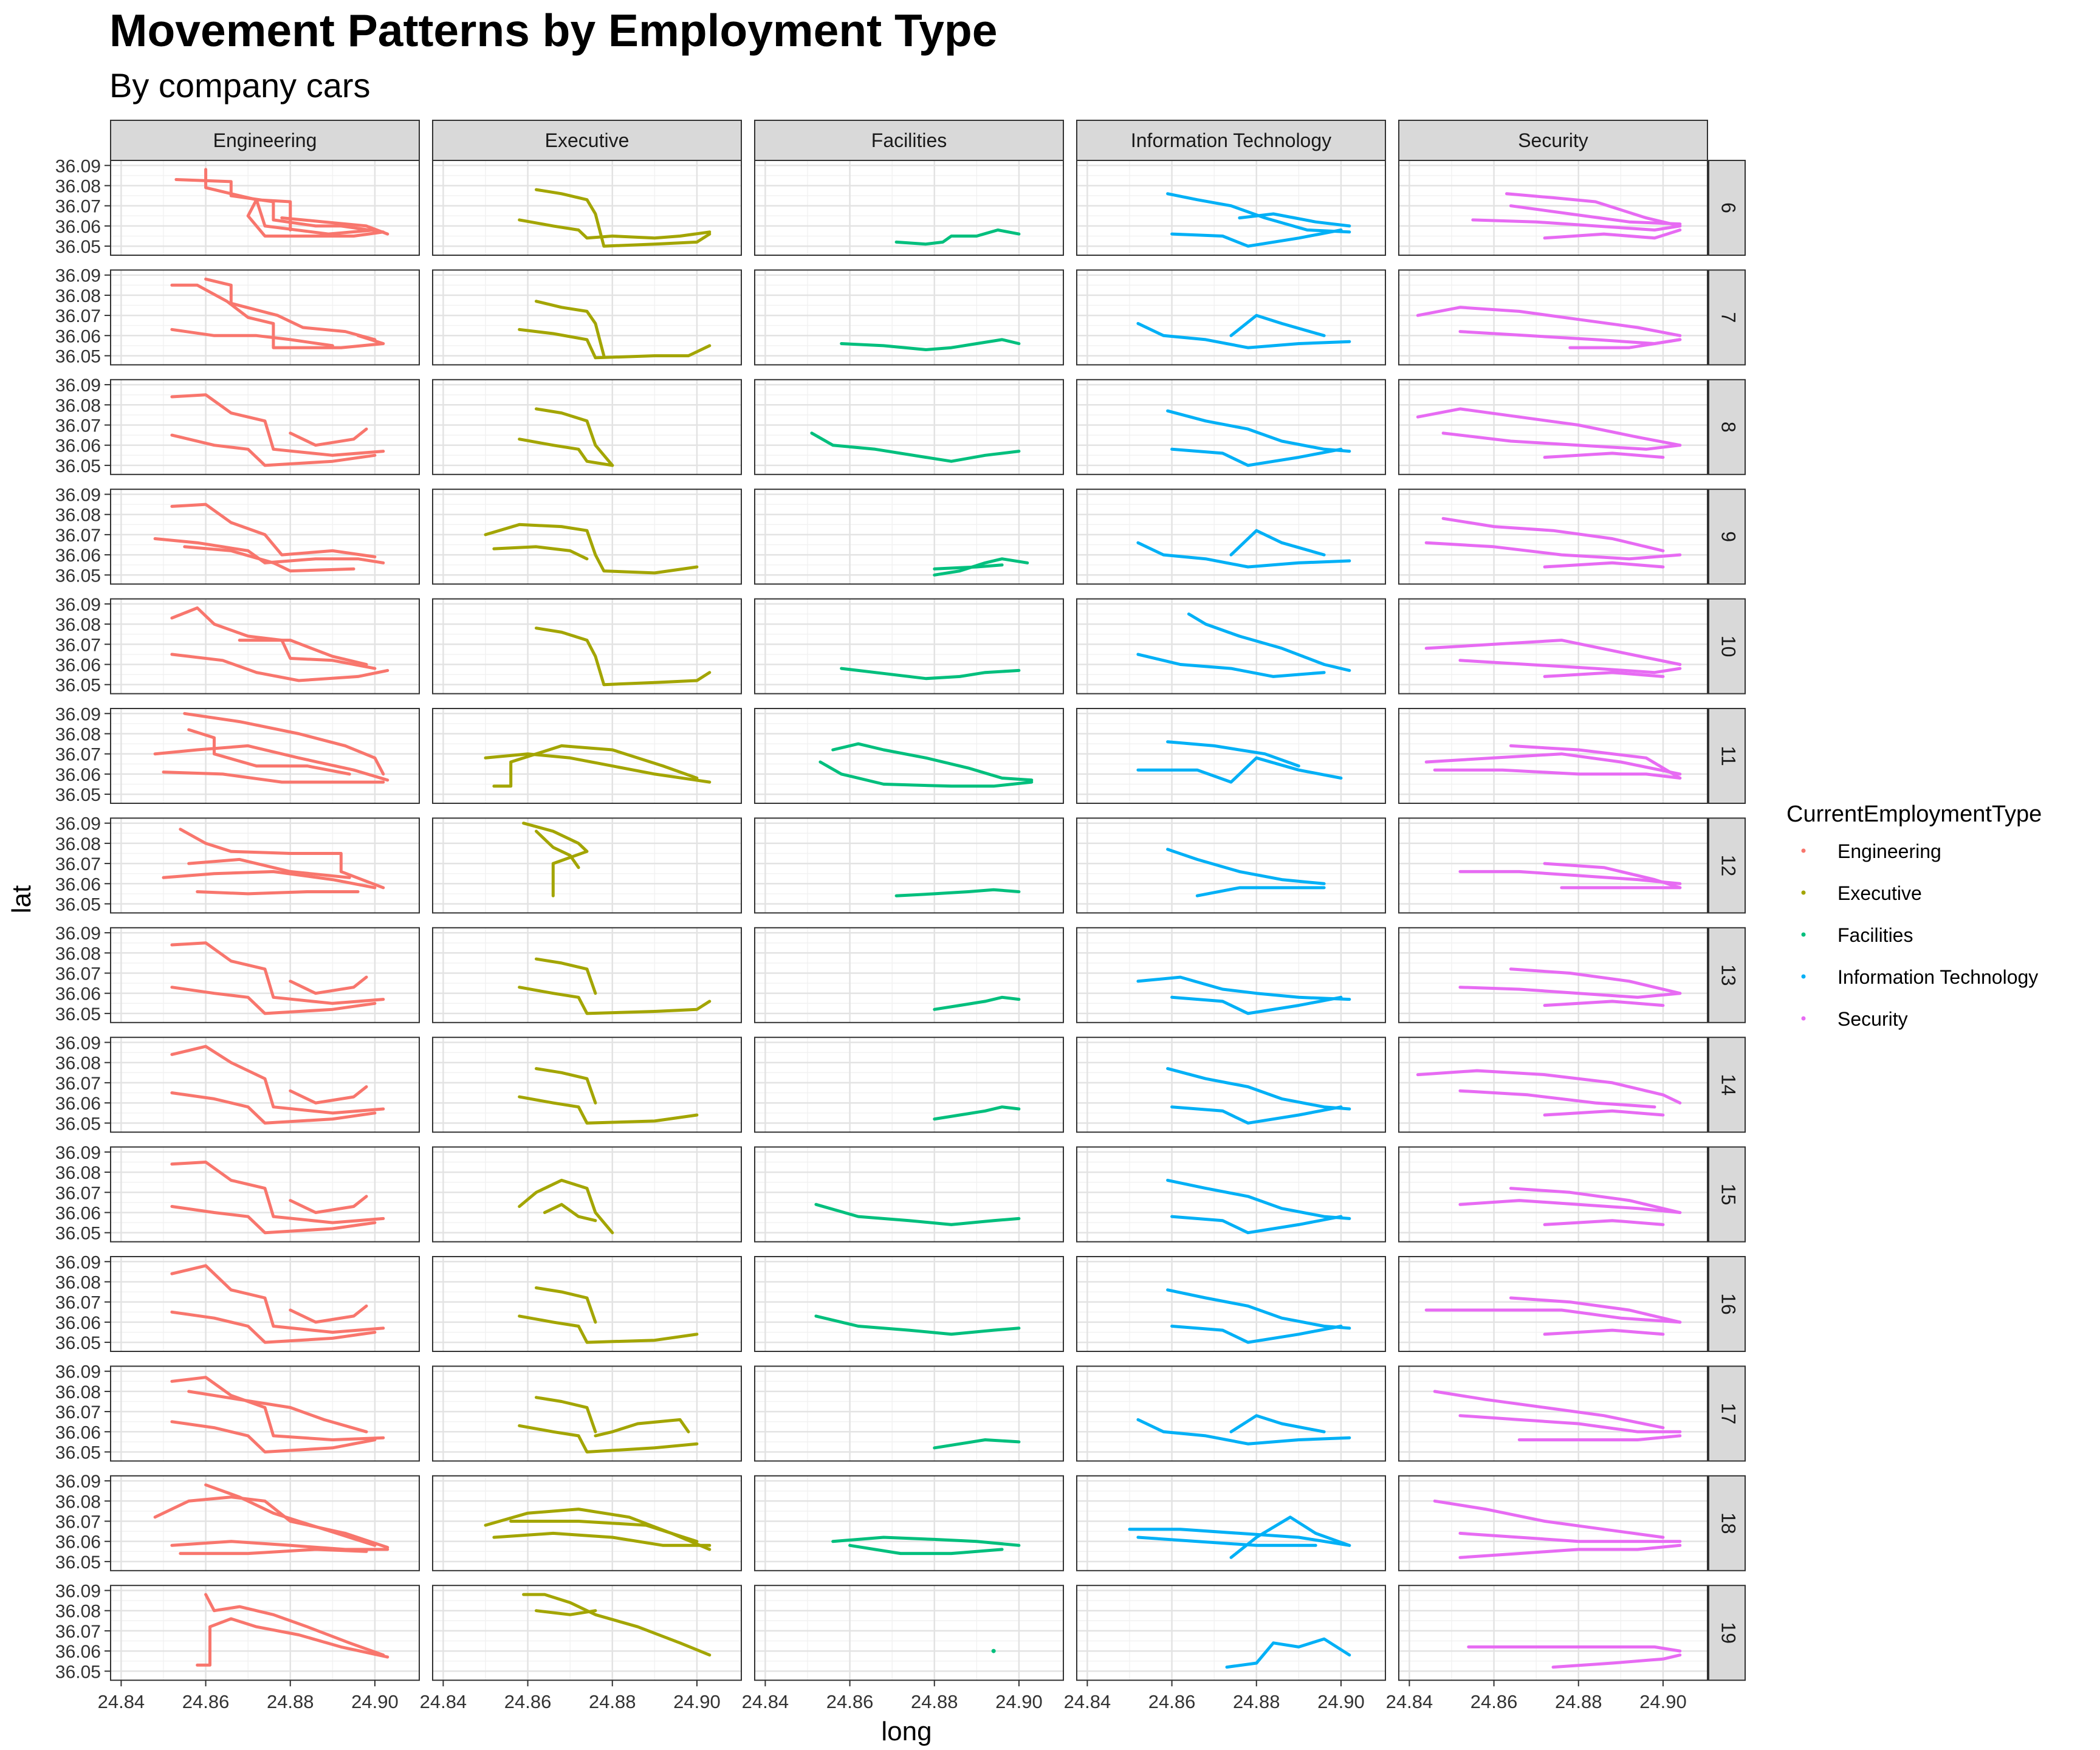 This screenshot has width=2100, height=1750. I want to click on legend-label-security: Security, so click(1872, 1019).